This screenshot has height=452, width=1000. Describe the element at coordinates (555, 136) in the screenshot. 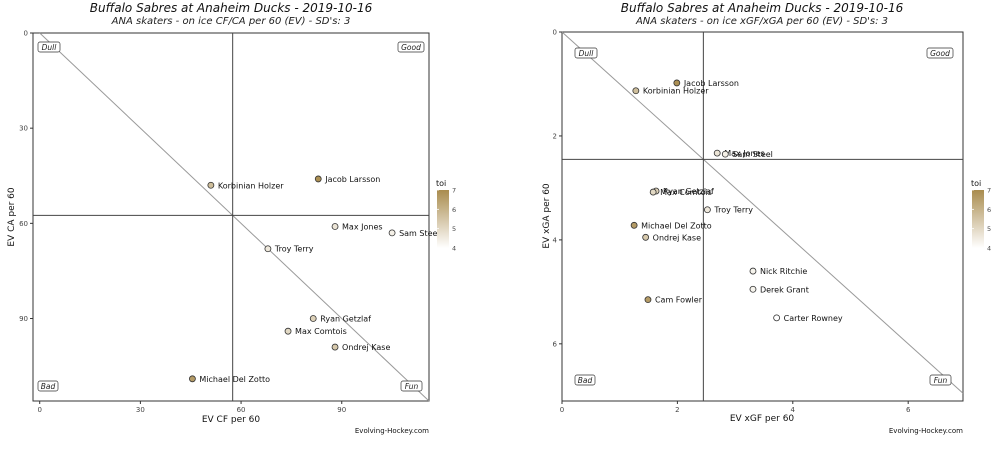

I see `y-tick-label: 2` at that location.